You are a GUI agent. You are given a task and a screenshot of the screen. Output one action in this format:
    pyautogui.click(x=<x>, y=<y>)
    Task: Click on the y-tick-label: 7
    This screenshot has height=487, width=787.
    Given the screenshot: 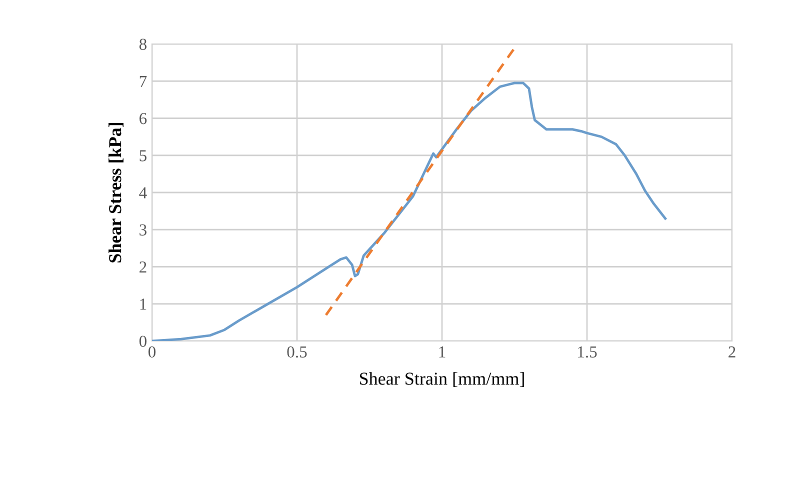 What is the action you would take?
    pyautogui.click(x=143, y=81)
    